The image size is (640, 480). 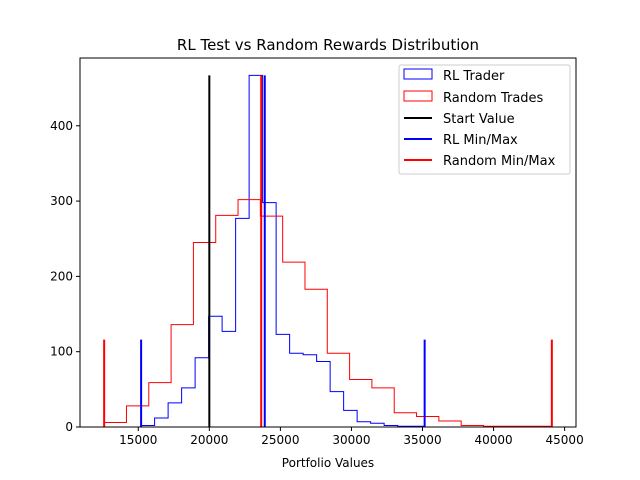 I want to click on y-axis: 0 100 200 300 400, so click(x=65, y=276).